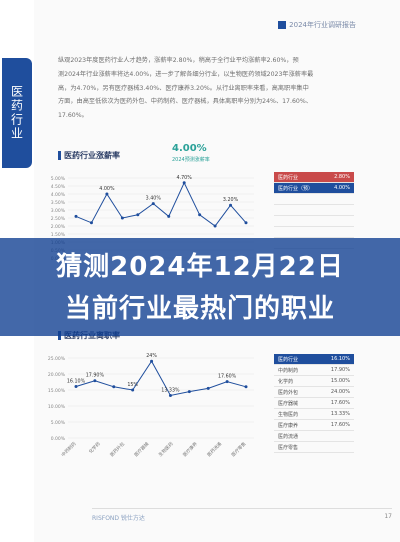  What do you see at coordinates (339, 188) in the screenshot?
I see `table-cell-value: 4.00%` at bounding box center [339, 188].